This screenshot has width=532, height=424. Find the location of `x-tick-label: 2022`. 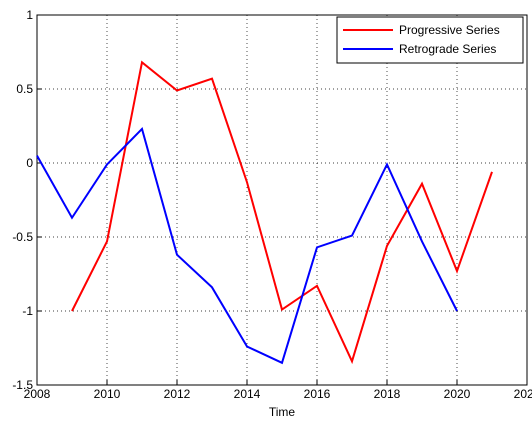

x-tick-label: 2022 is located at coordinates (523, 394).